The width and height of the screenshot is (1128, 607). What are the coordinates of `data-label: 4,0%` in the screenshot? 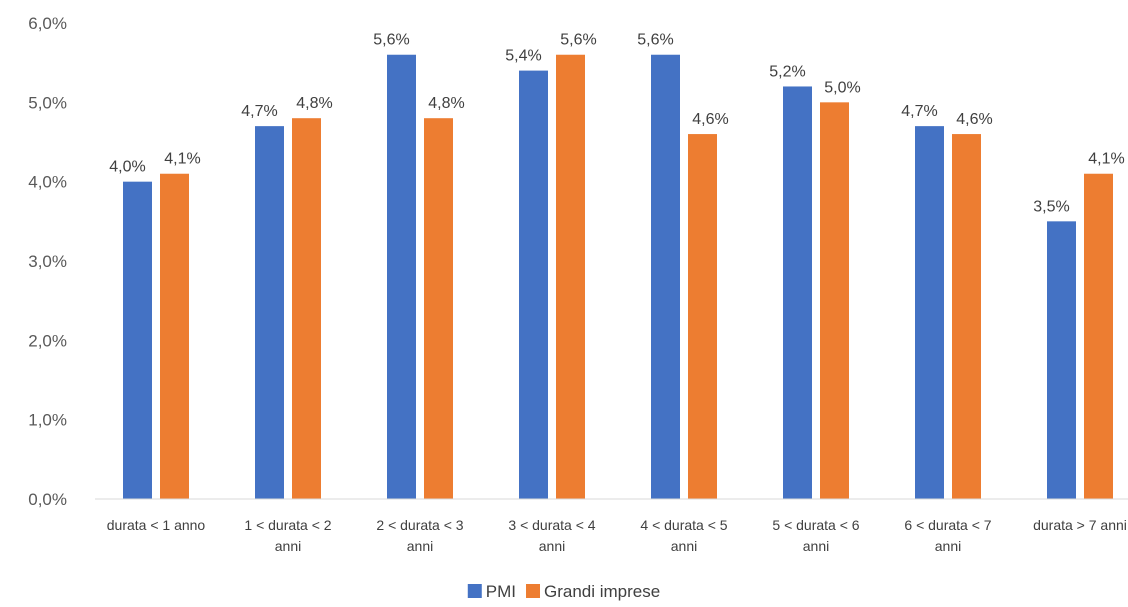 It's located at (127, 167).